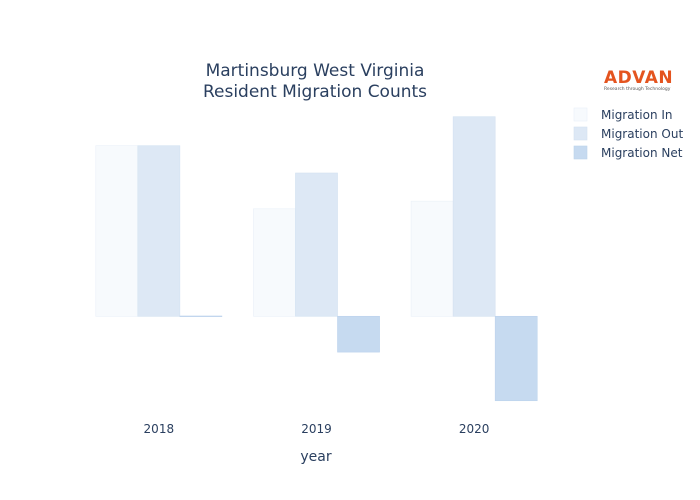 This screenshot has height=500, width=700. I want to click on x-tick-labels: 2018 2019 2020, so click(317, 429).